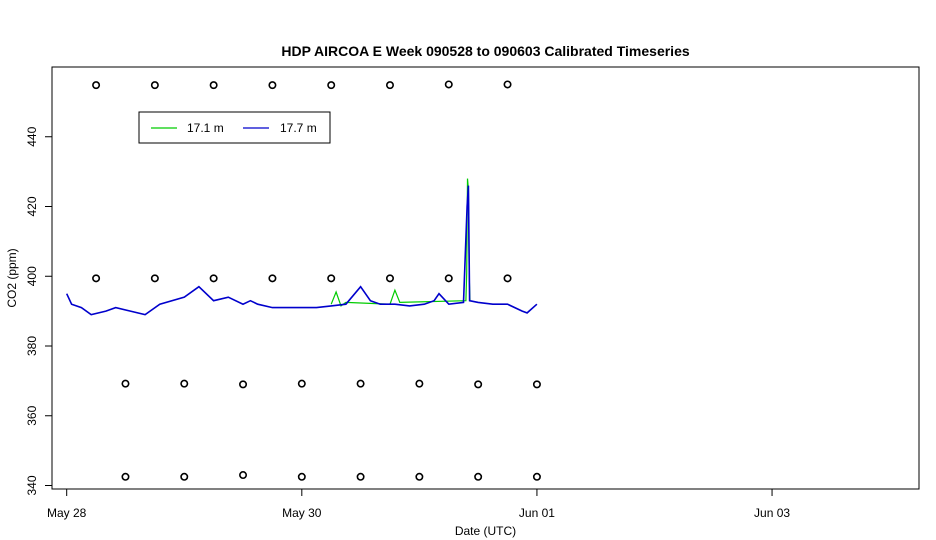 The width and height of the screenshot is (936, 540). What do you see at coordinates (32, 276) in the screenshot?
I see `y-tick-label: 400` at bounding box center [32, 276].